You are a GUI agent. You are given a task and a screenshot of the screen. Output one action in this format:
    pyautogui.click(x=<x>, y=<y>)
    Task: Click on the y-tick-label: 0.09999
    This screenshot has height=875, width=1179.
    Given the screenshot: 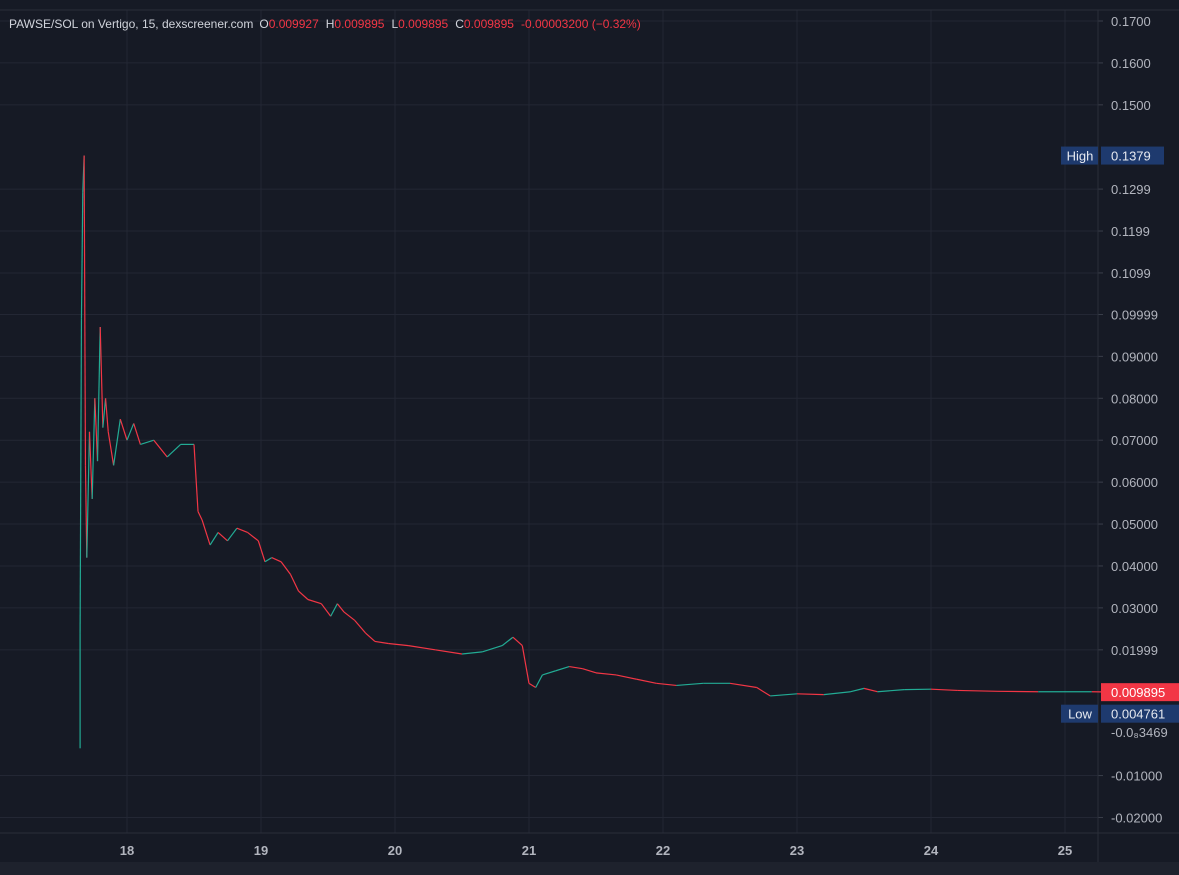 What is the action you would take?
    pyautogui.click(x=1134, y=314)
    